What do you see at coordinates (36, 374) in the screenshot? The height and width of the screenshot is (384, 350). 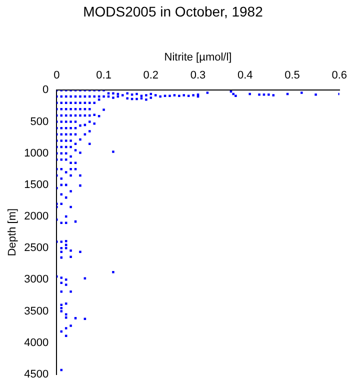 I see `y-tick-label: 4500` at bounding box center [36, 374].